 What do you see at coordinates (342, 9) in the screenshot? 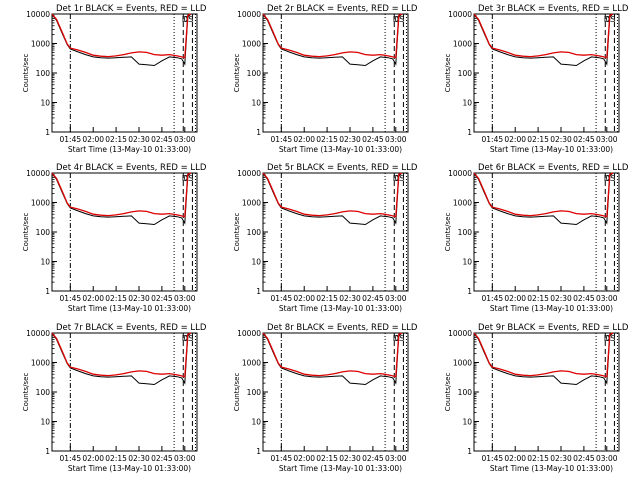
I see `panel-title: Det 2r BLACK = Events, RED = LLD` at bounding box center [342, 9].